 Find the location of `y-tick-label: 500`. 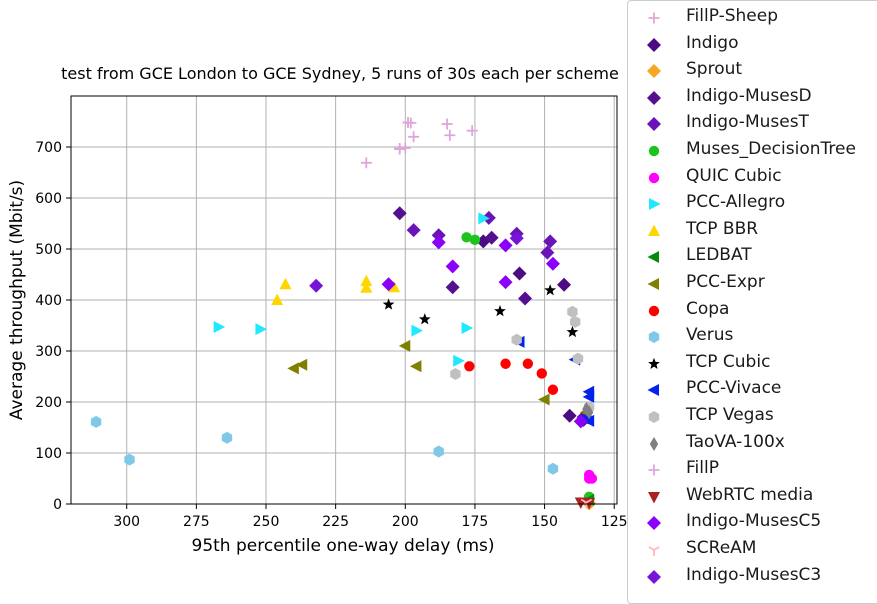

y-tick-label: 500 is located at coordinates (48, 250).